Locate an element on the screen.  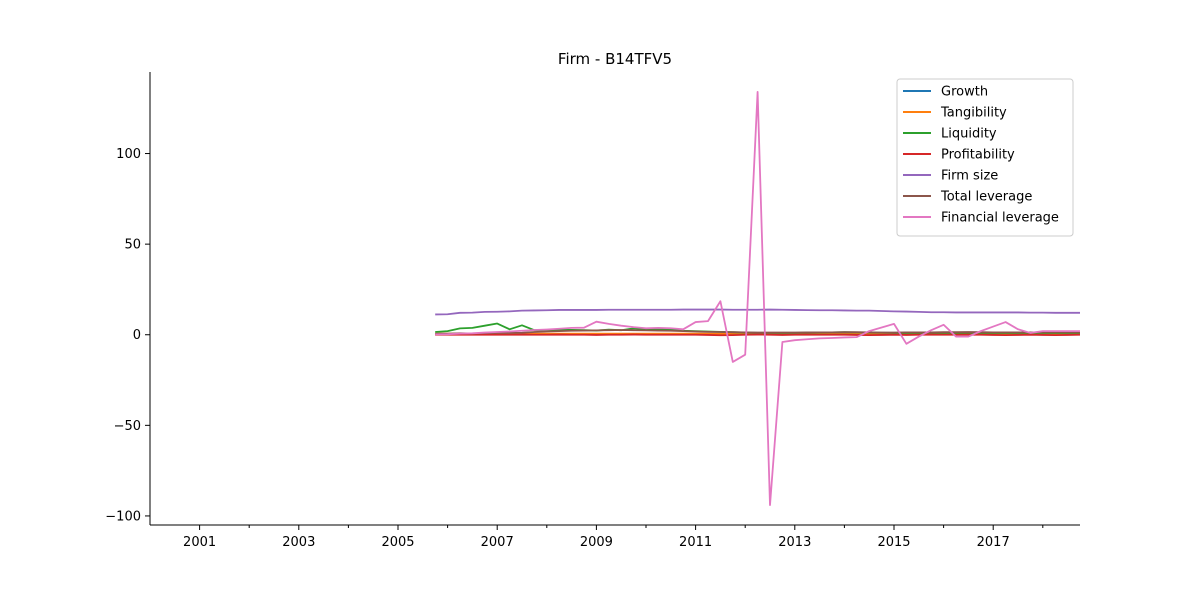
y-tick-label: 50 is located at coordinates (132, 245).